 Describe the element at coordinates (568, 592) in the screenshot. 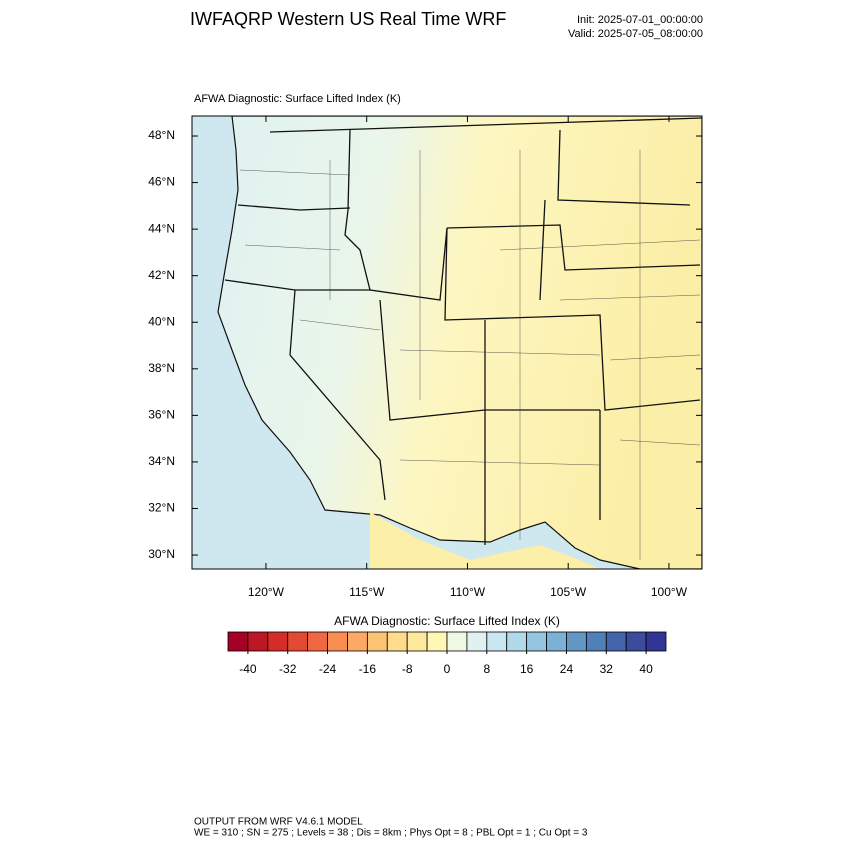

I see `x-tick-label: 105°W` at that location.